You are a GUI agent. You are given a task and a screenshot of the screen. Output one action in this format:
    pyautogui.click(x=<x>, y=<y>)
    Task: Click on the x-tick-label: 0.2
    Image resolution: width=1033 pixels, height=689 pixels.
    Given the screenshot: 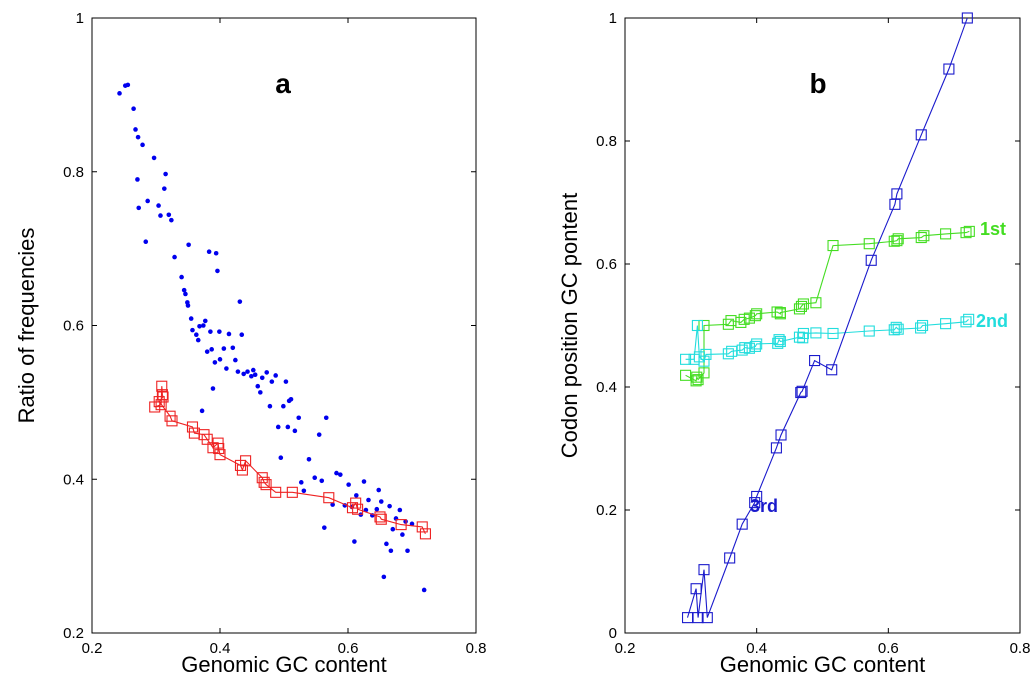 What is the action you would take?
    pyautogui.click(x=92, y=648)
    